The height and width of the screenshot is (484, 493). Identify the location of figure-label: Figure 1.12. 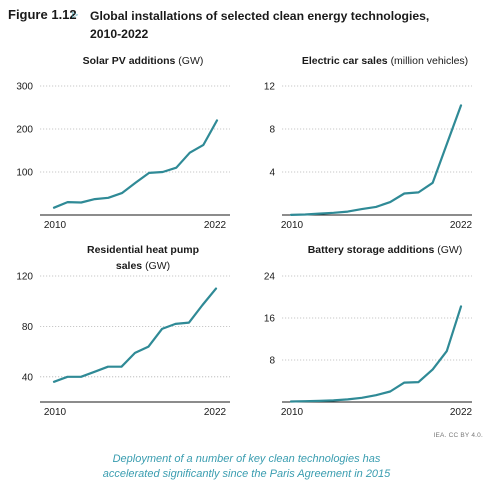
(42, 14).